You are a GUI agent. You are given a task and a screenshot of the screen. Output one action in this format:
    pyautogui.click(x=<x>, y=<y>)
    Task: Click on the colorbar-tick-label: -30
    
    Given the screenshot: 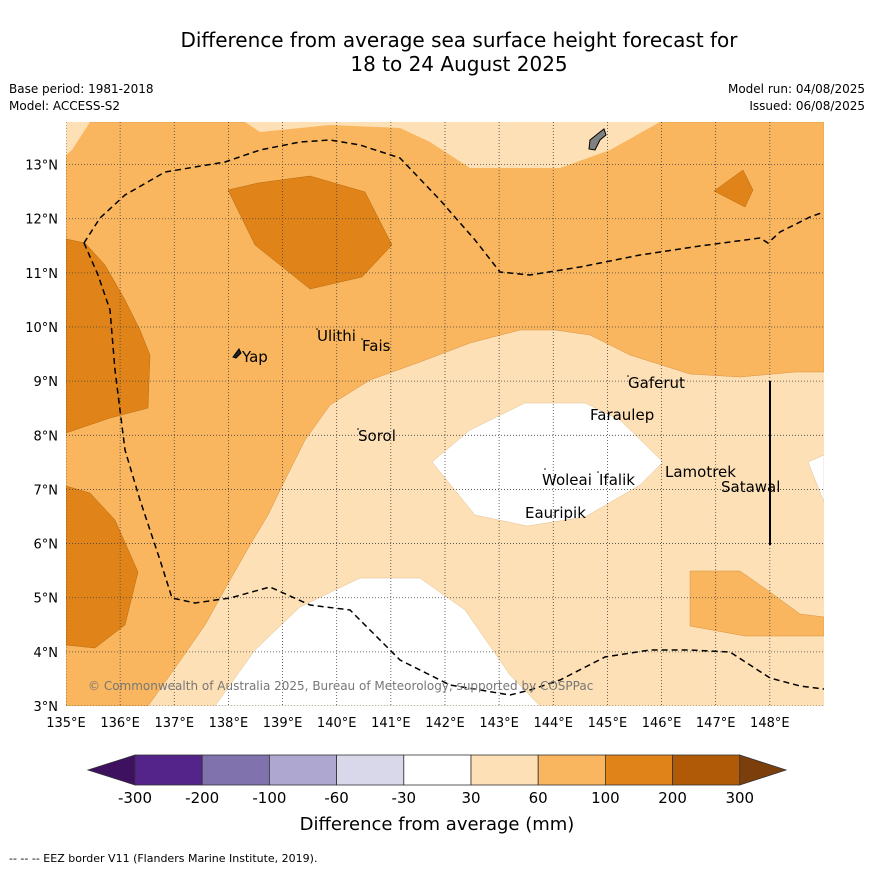 What is the action you would take?
    pyautogui.click(x=404, y=798)
    